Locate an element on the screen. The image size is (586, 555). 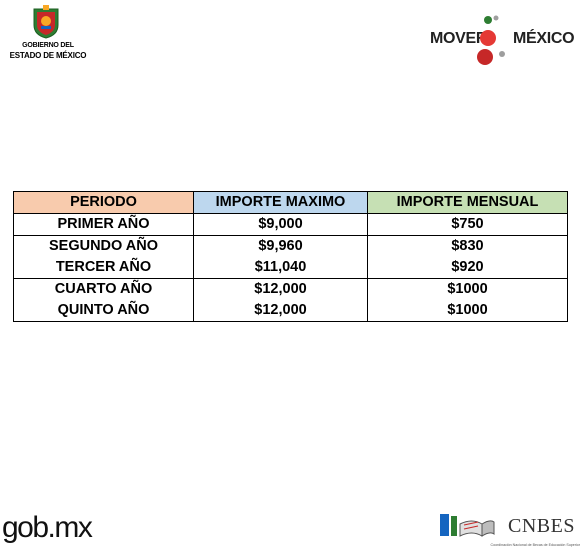
edomex-logo: GOBIERNO DEL ESTADO DE MÉXICO is located at coordinates (48, 36).